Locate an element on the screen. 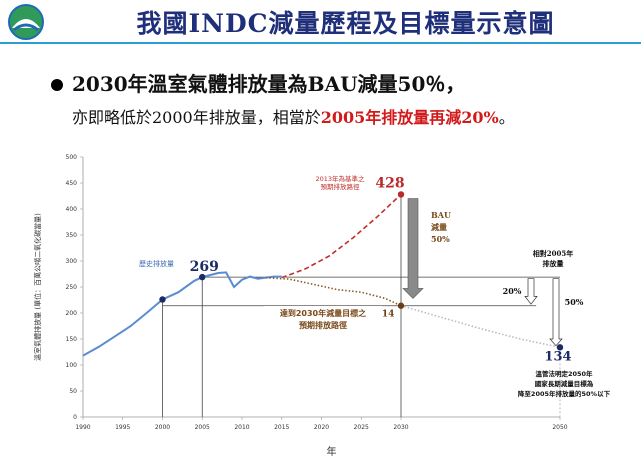 The height and width of the screenshot is (465, 641). x-tick-label: 2000 is located at coordinates (162, 427).